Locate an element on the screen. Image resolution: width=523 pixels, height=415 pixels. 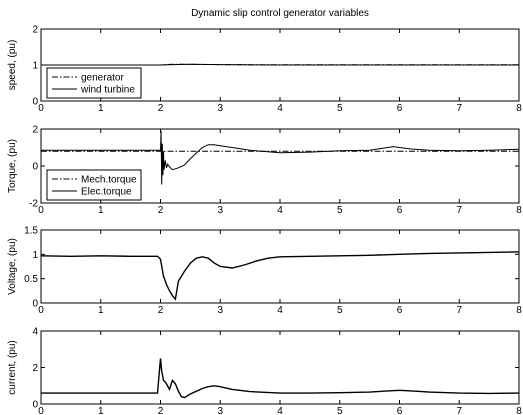
legend-entry: Elec.torque is located at coordinates (106, 192).